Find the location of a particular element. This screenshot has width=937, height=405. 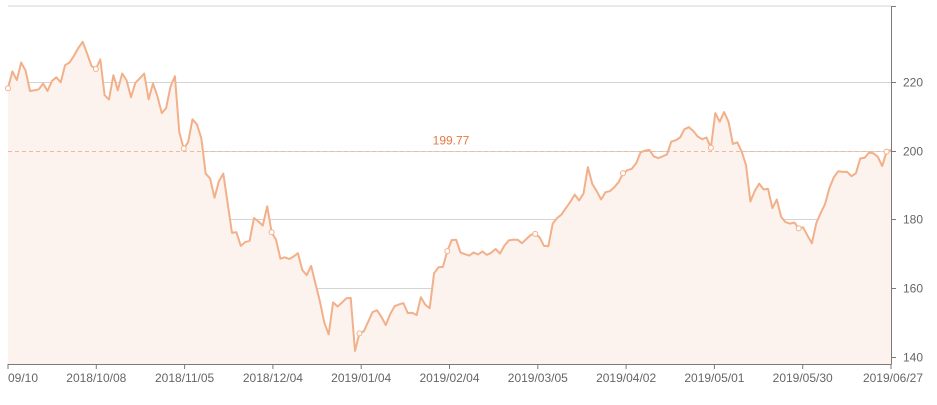

x-tick-label: 2019/05/01 is located at coordinates (714, 378).